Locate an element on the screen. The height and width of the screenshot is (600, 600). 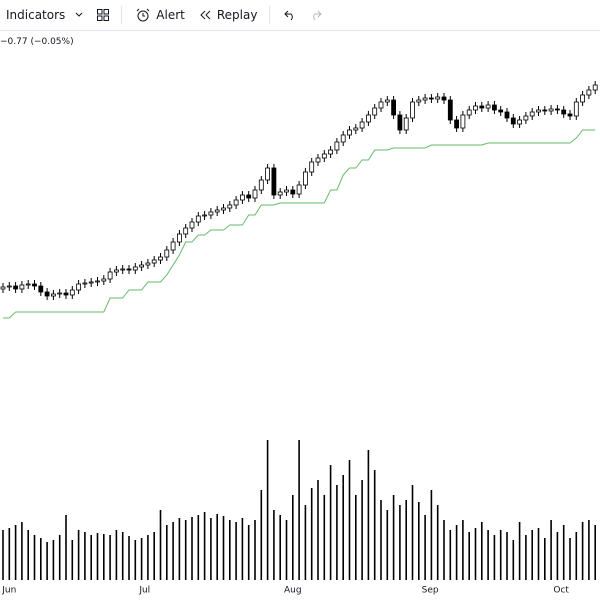
layout-icon is located at coordinates (103, 15).